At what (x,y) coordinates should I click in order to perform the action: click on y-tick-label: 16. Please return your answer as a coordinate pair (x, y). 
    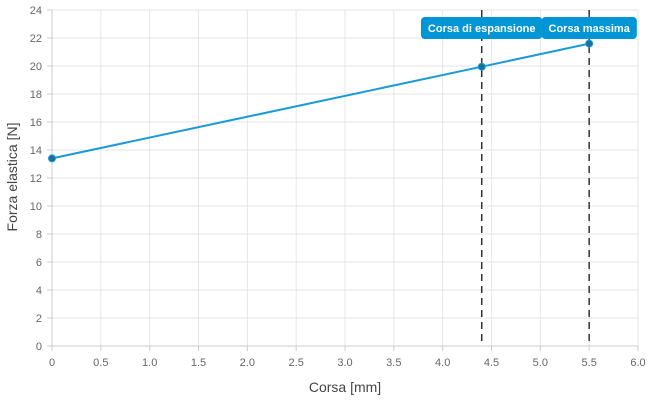
    Looking at the image, I should click on (36, 123).